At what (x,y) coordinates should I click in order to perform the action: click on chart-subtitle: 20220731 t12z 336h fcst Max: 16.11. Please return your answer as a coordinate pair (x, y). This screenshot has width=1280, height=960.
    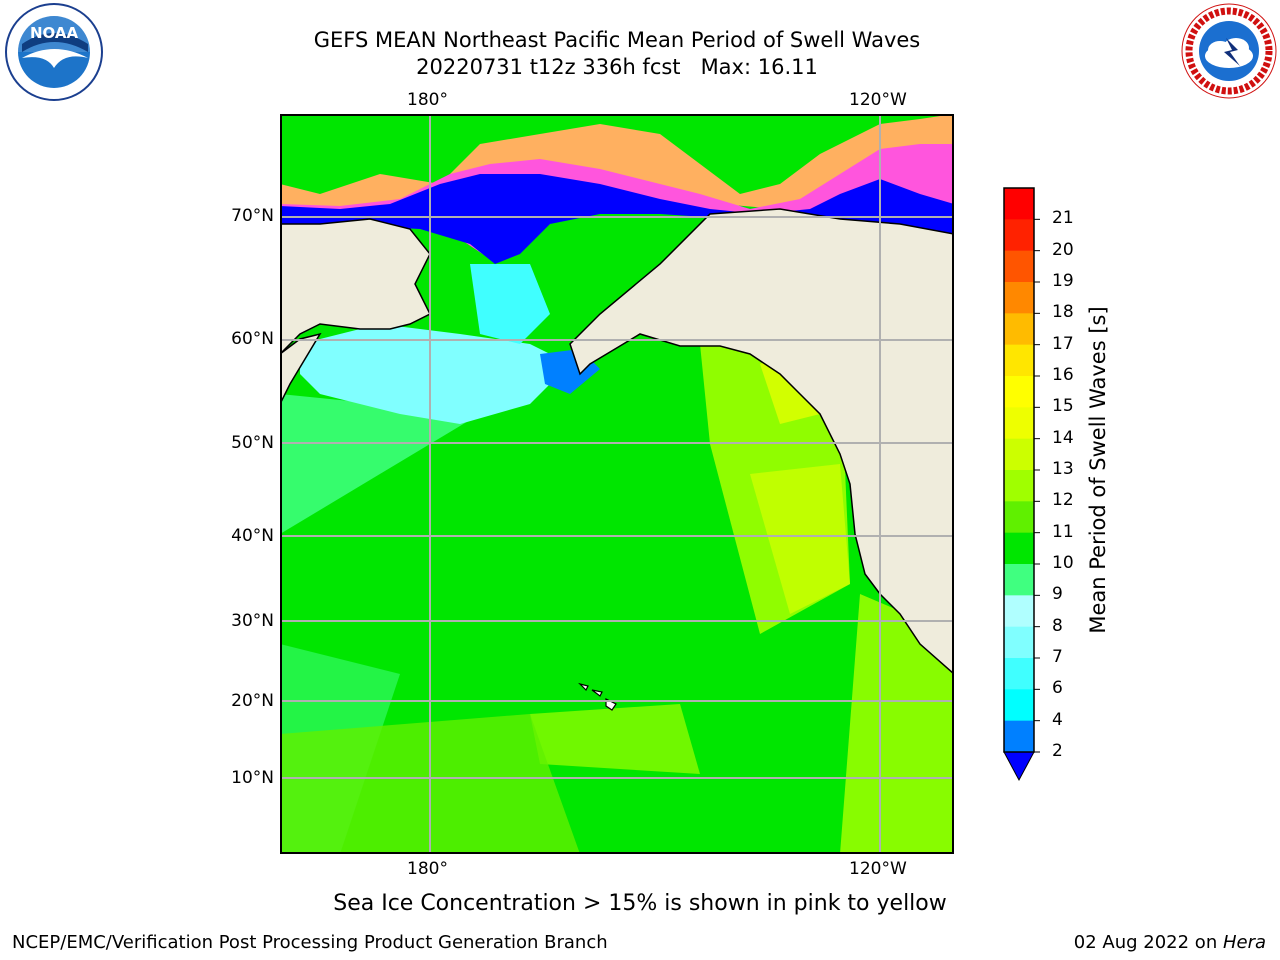
    Looking at the image, I should click on (617, 67).